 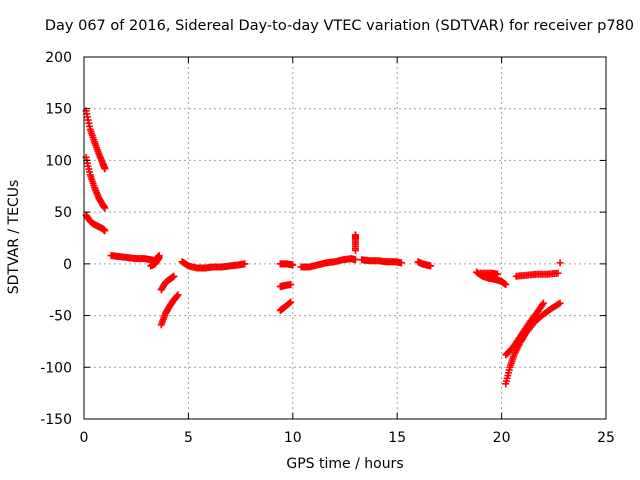 I want to click on x-tick-label: 0, so click(x=84, y=438).